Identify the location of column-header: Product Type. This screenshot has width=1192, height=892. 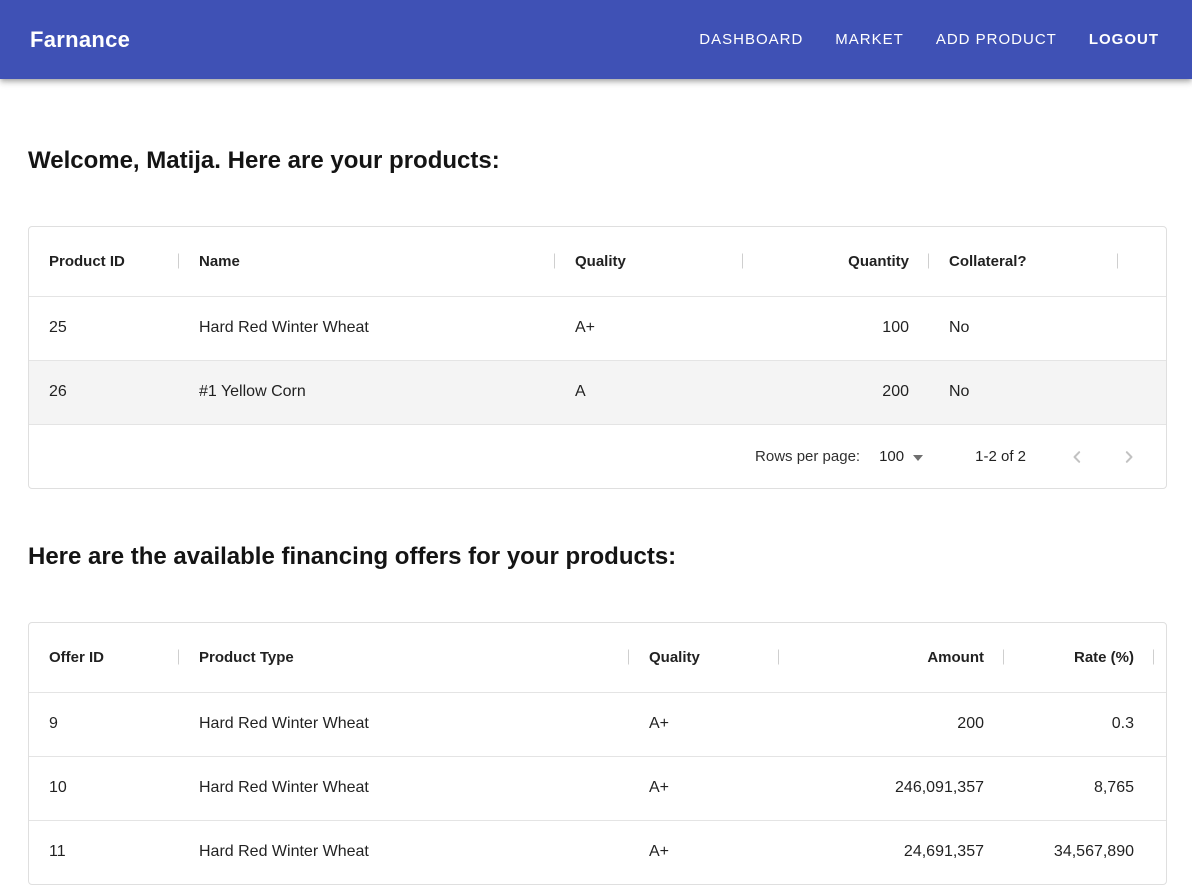
(404, 657).